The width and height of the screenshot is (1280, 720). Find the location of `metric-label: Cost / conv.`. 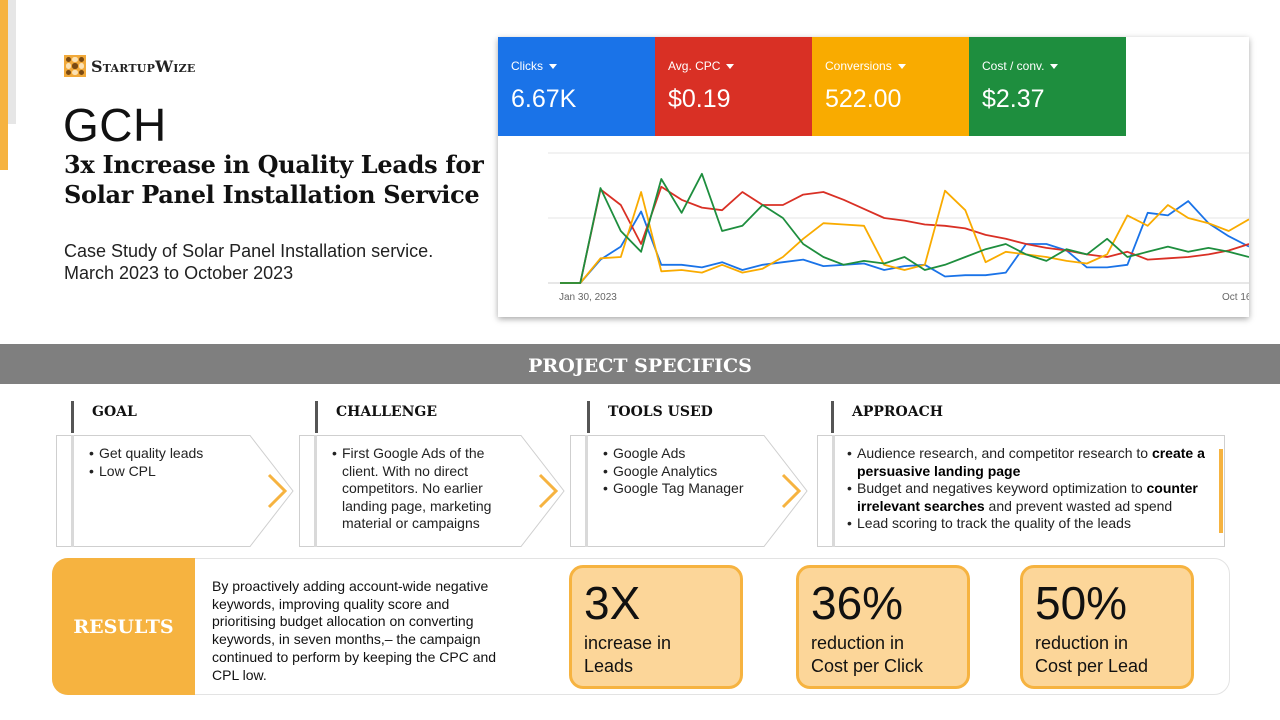

metric-label: Cost / conv. is located at coordinates (1013, 66).